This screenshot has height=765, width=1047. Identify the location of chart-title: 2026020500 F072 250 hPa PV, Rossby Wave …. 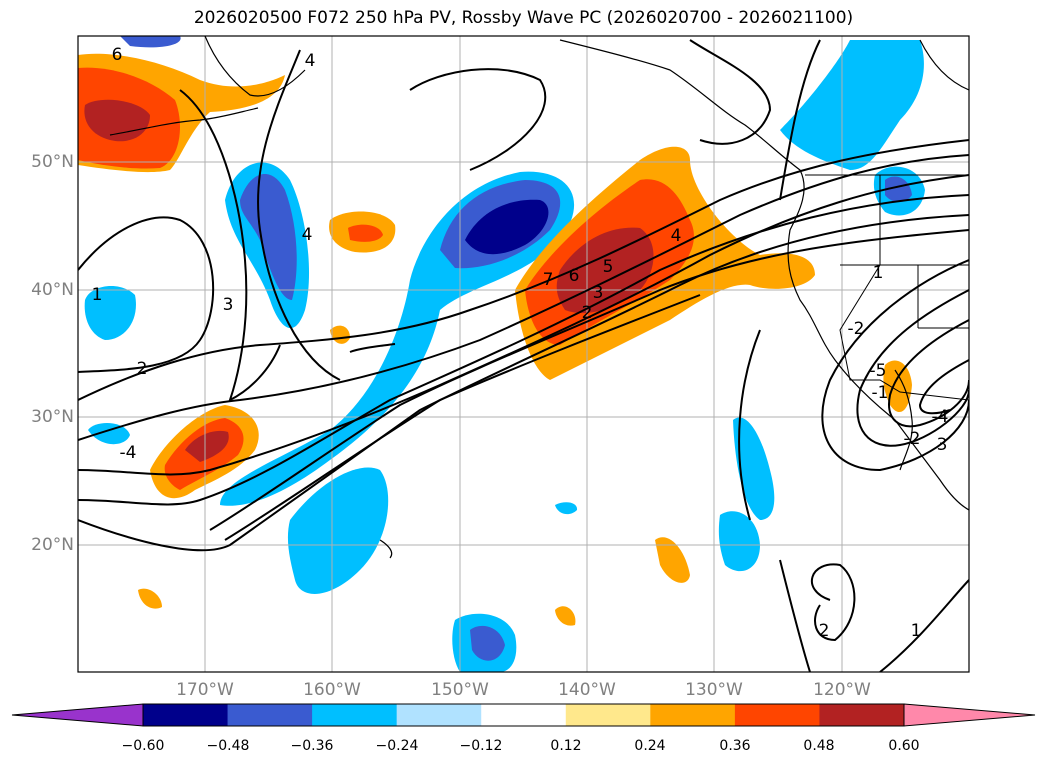
(523, 18).